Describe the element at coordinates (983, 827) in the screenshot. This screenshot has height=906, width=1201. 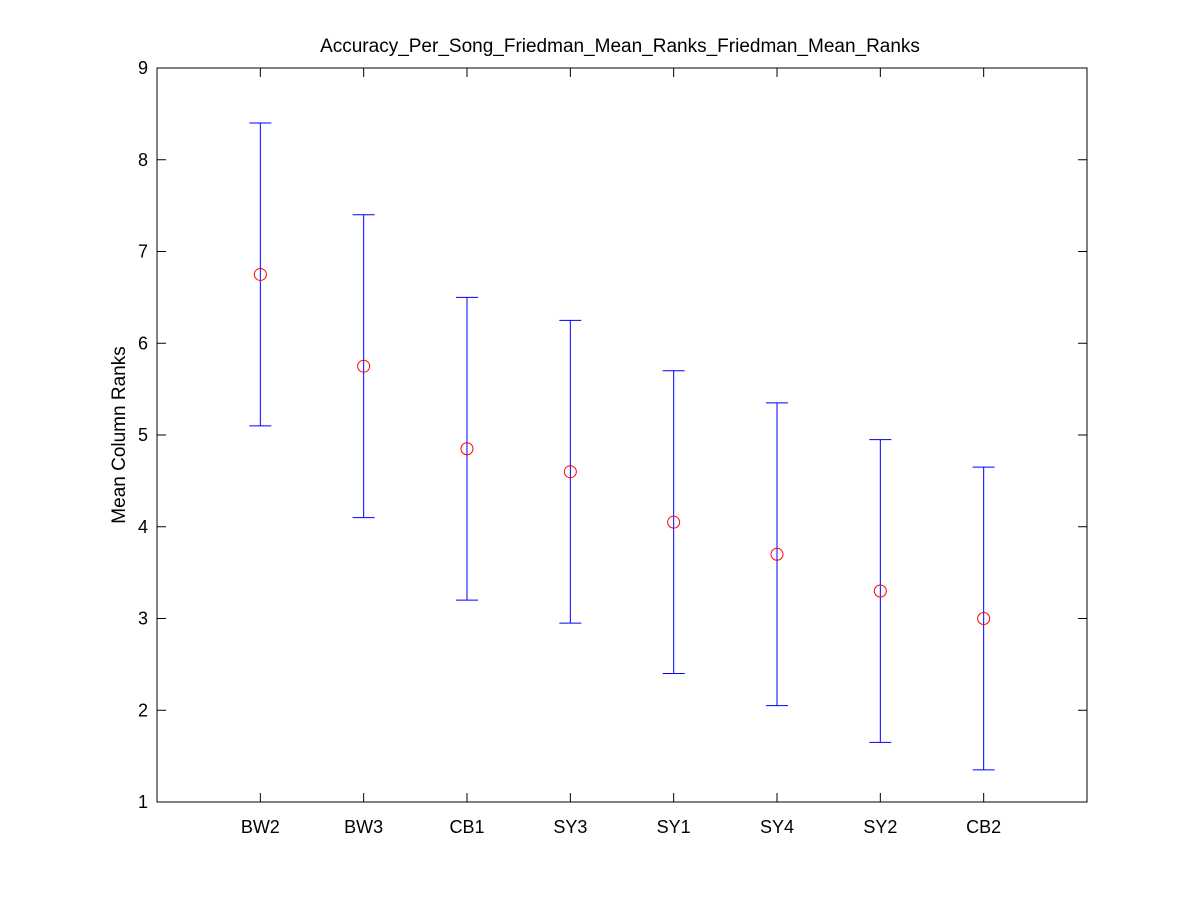
I see `x-tick-label: CB2` at that location.